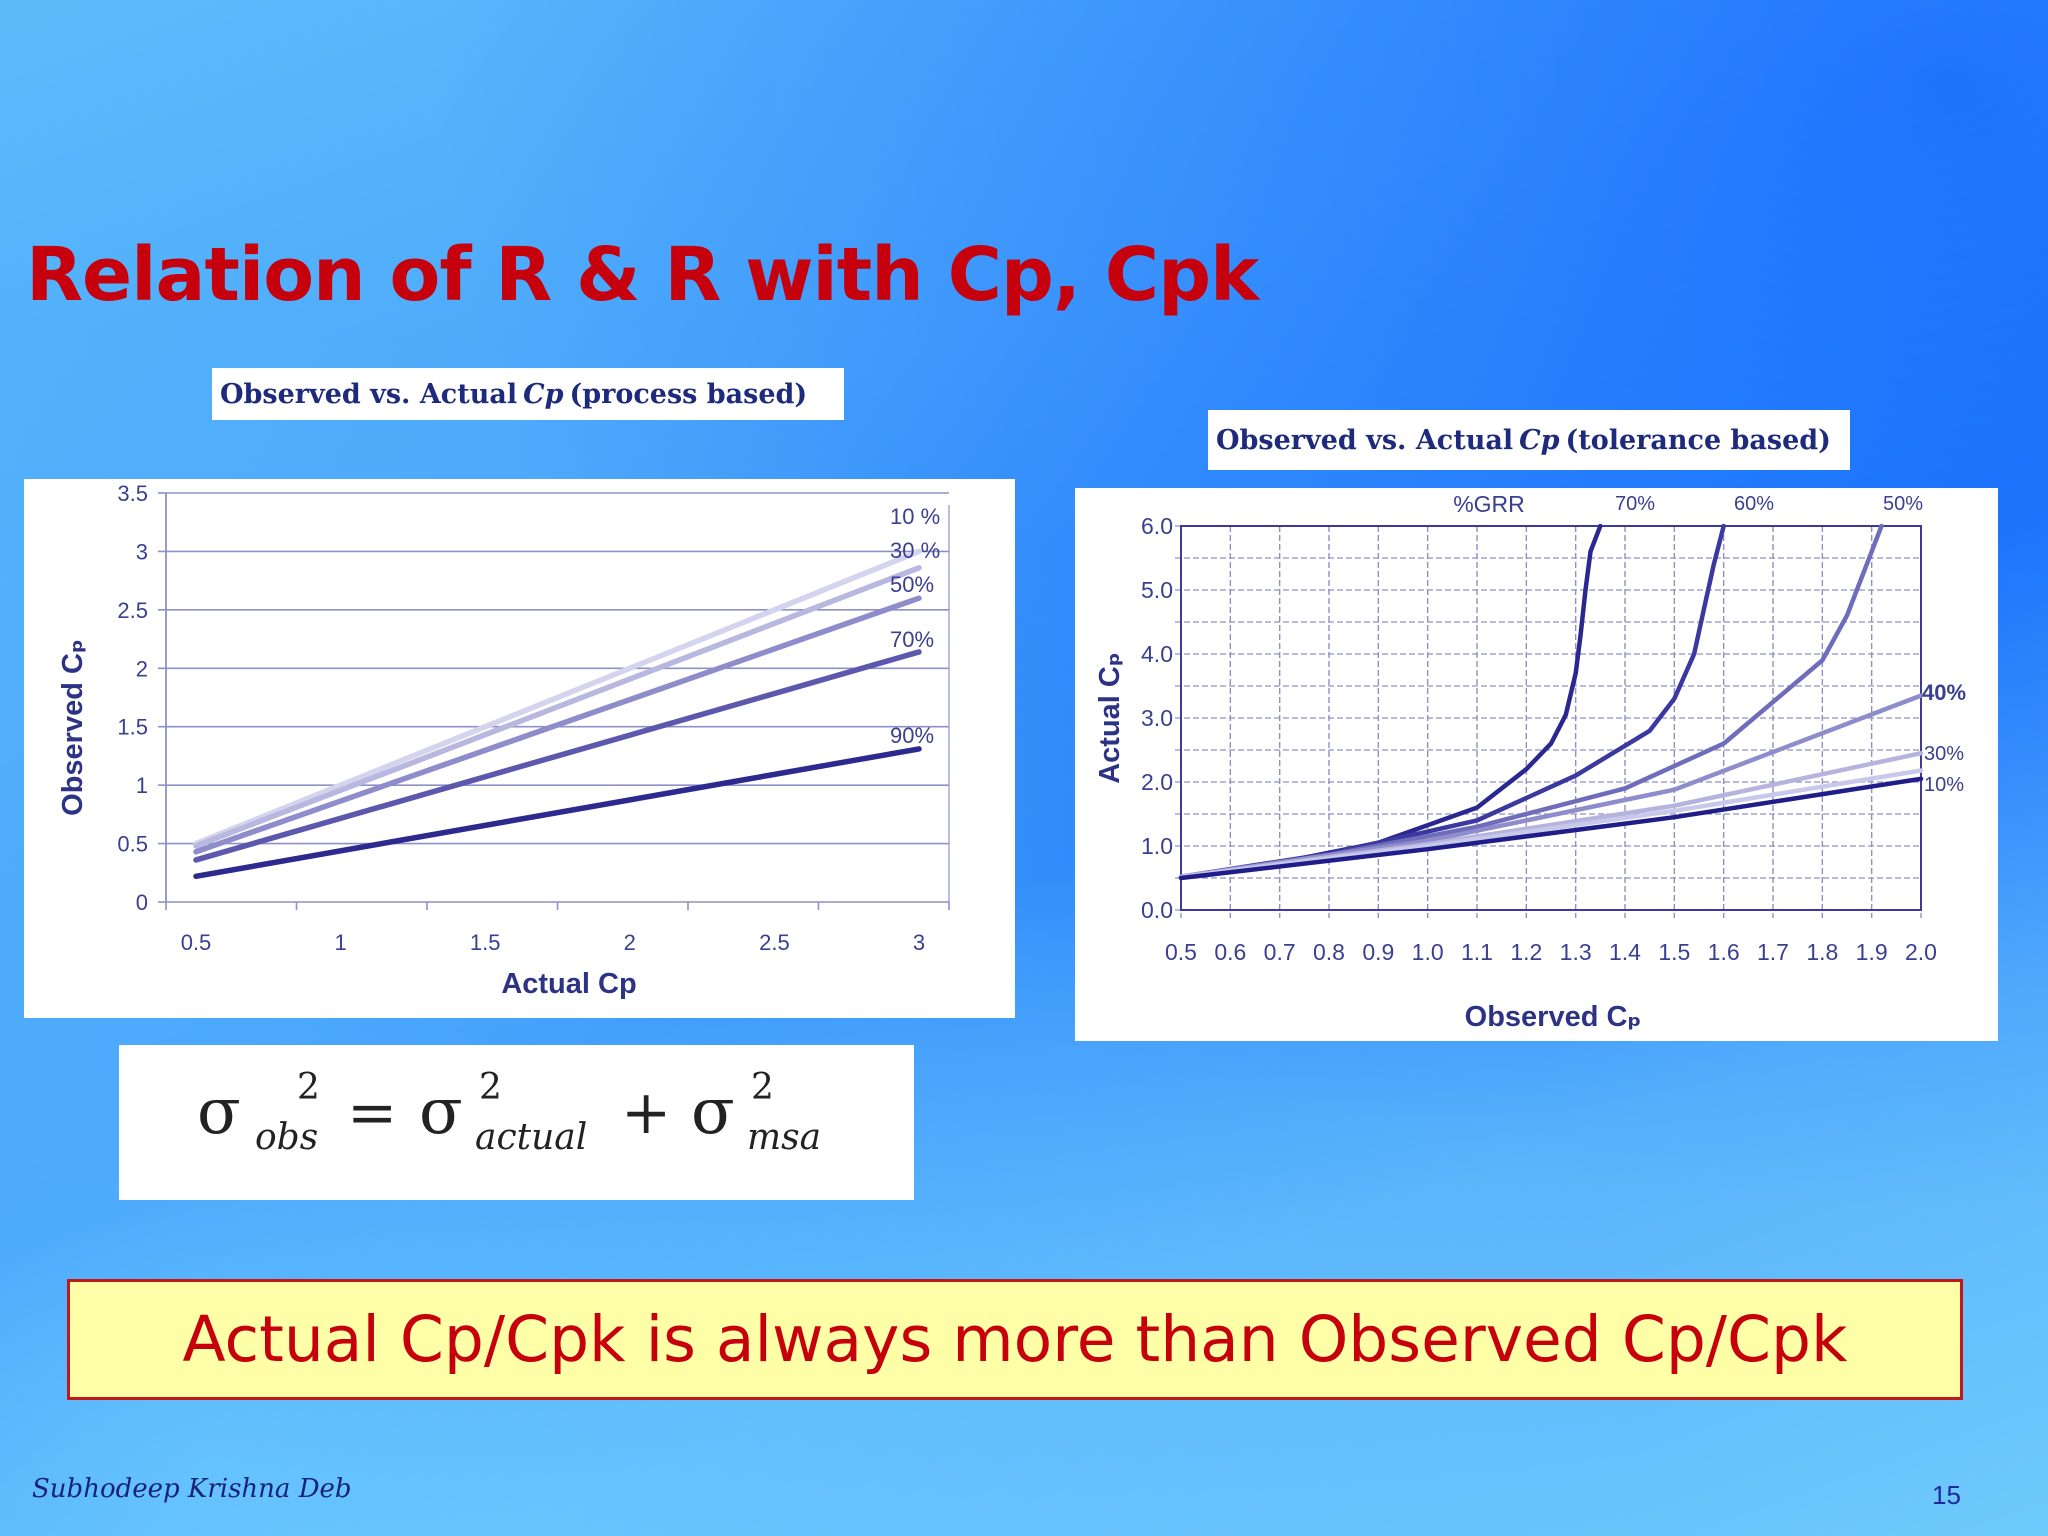 Image resolution: width=2048 pixels, height=1536 pixels. I want to click on x-tick-label: 0.6, so click(1230, 952).